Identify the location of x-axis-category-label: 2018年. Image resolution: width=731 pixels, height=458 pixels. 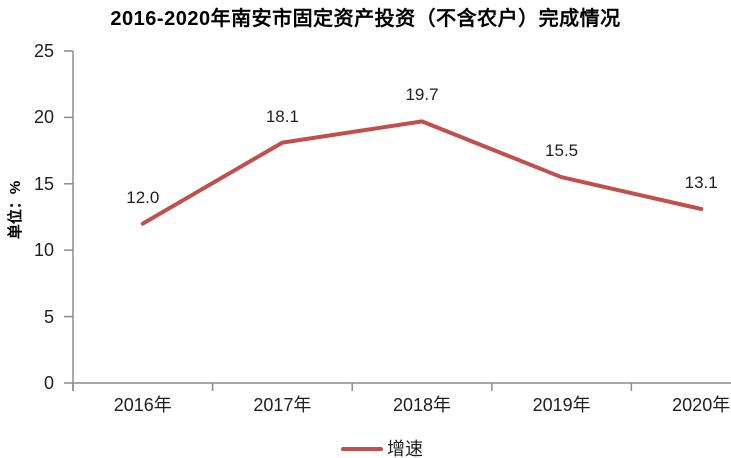
(421, 405).